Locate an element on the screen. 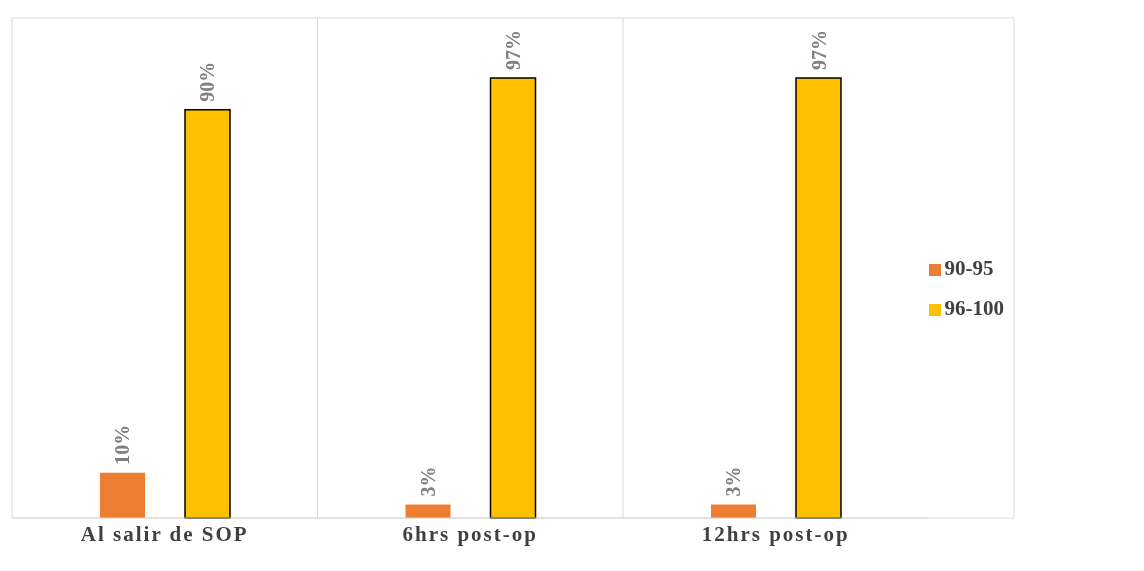 This screenshot has height=571, width=1144. data-label: 10% is located at coordinates (122, 444).